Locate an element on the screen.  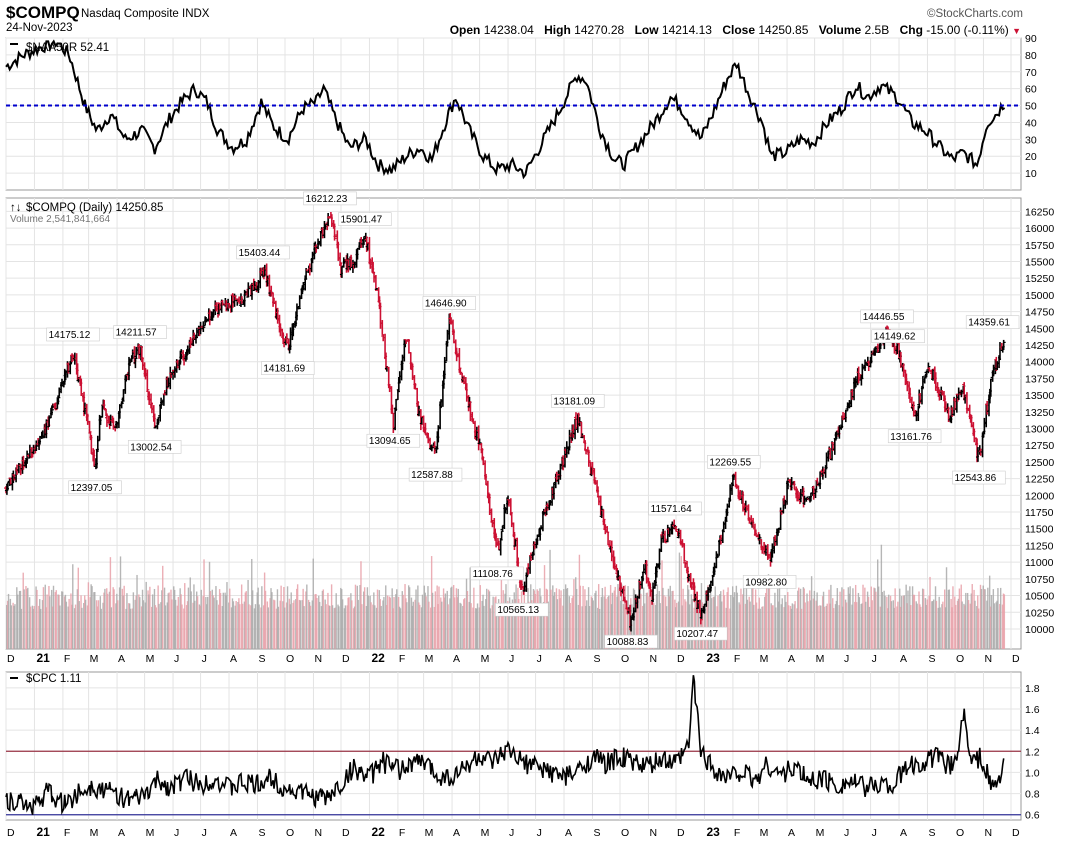
price-annotation: 14646.90 is located at coordinates (446, 304).